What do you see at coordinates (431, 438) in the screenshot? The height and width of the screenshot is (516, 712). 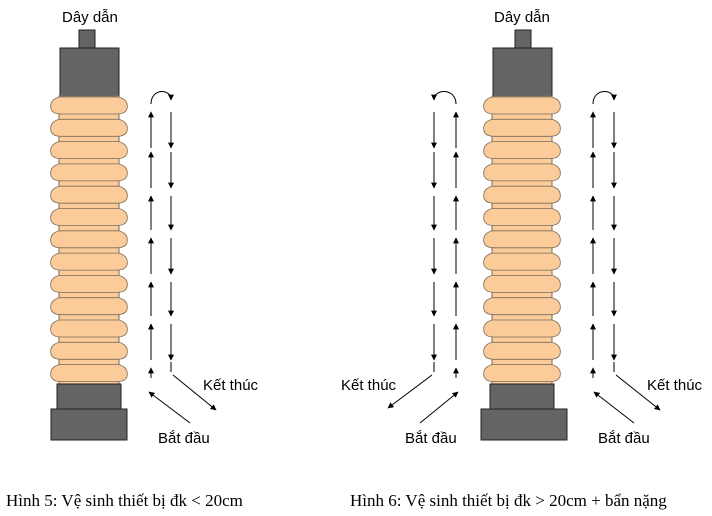 I see `figure6-start-label-left: Bắt đầu` at bounding box center [431, 438].